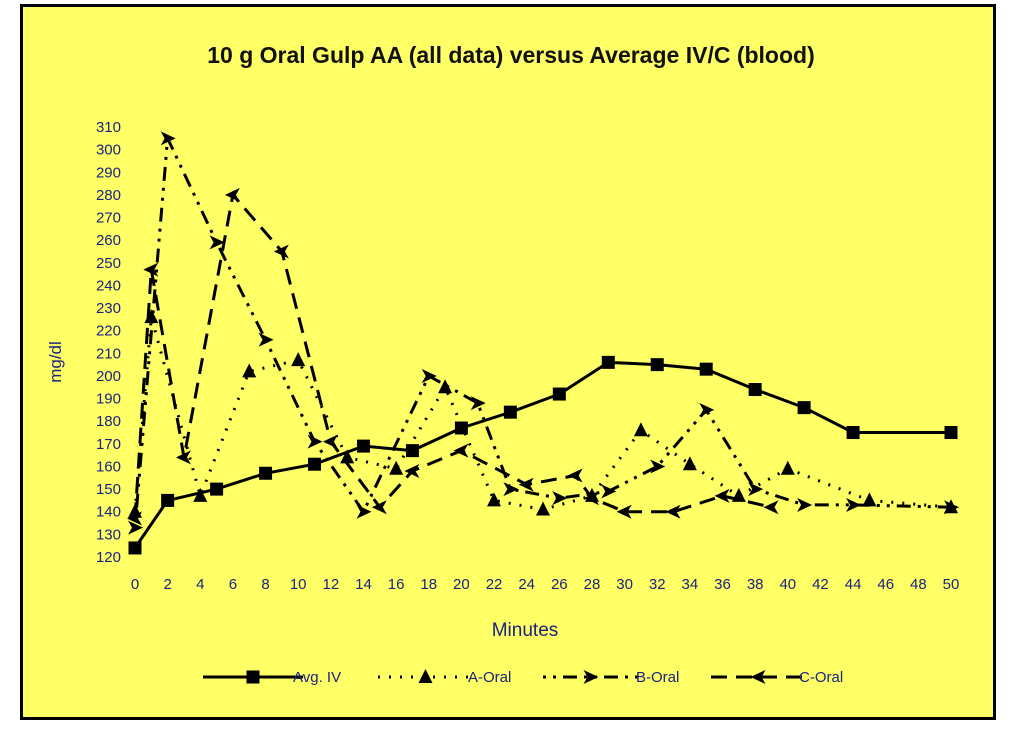  Describe the element at coordinates (611, 677) in the screenshot. I see `legend-item: B-Oral` at that location.